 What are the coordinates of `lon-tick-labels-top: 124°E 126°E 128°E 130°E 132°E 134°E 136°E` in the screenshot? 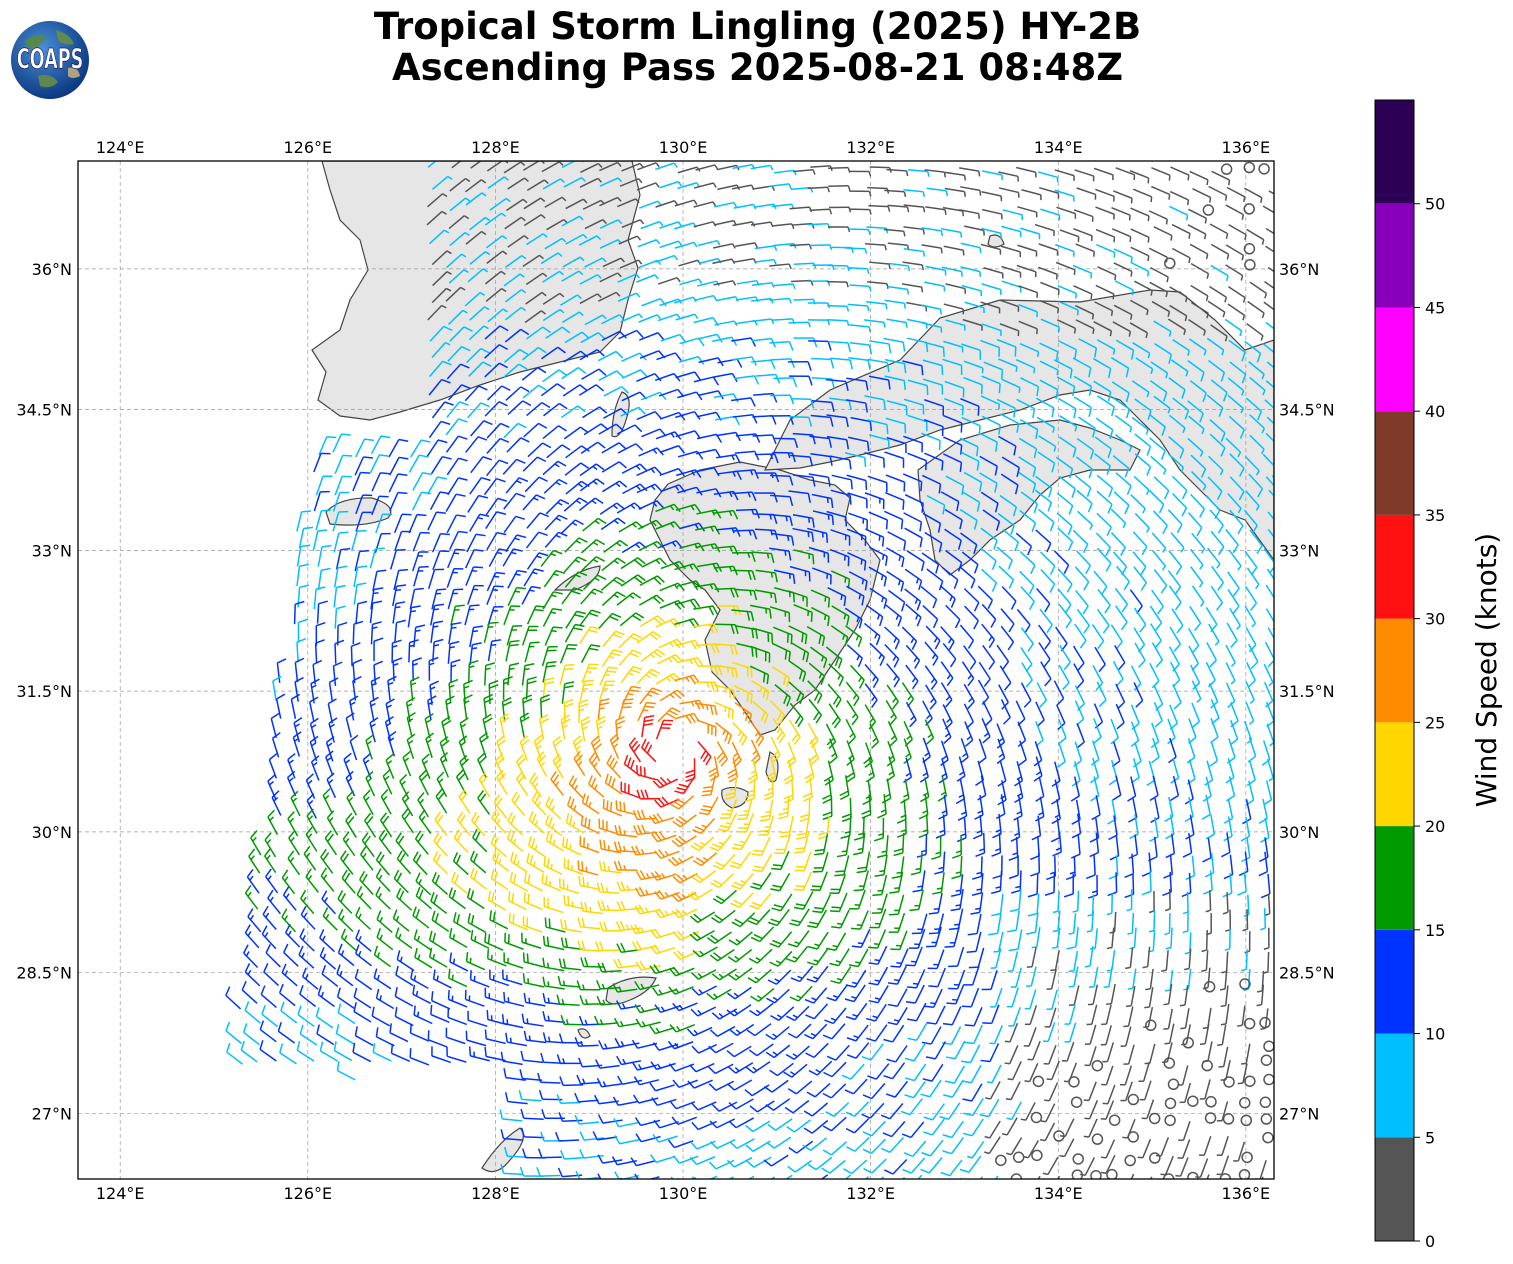 It's located at (683, 147).